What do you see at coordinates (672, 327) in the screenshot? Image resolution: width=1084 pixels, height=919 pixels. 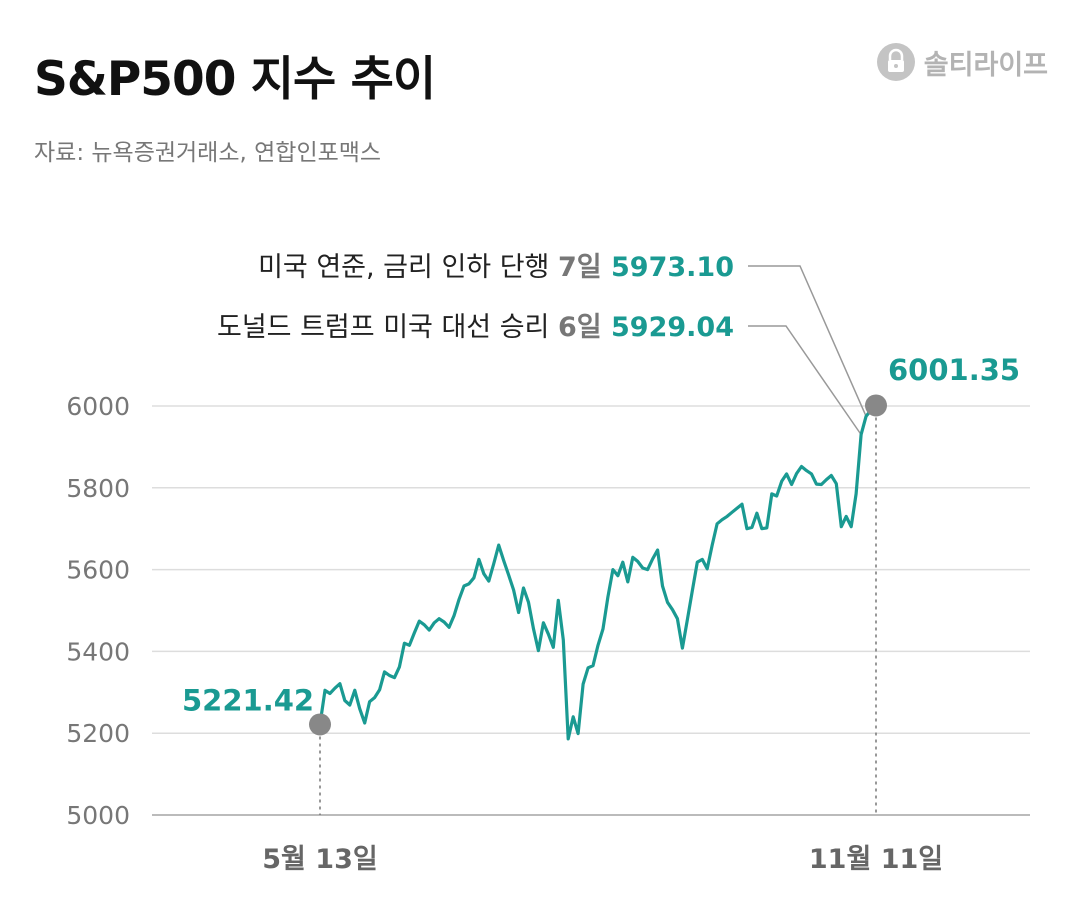 I see `event-value-1: 5929.04` at bounding box center [672, 327].